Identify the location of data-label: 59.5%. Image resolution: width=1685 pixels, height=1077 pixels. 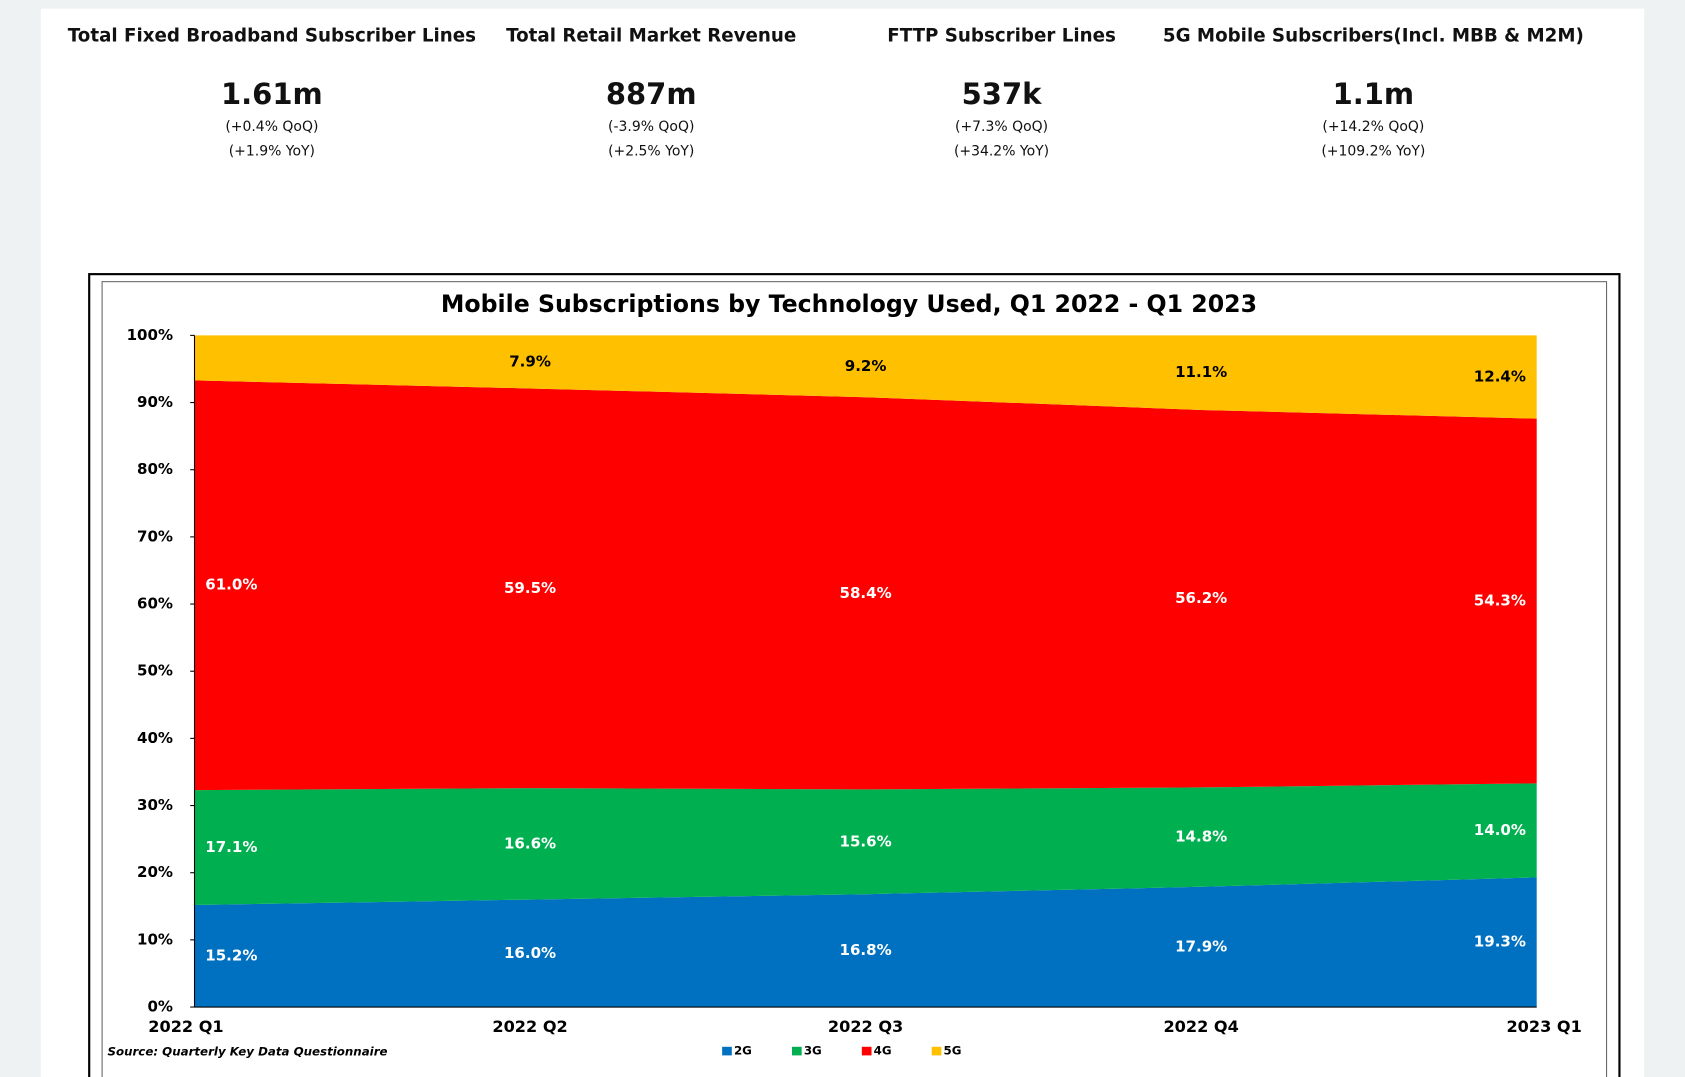
(530, 588).